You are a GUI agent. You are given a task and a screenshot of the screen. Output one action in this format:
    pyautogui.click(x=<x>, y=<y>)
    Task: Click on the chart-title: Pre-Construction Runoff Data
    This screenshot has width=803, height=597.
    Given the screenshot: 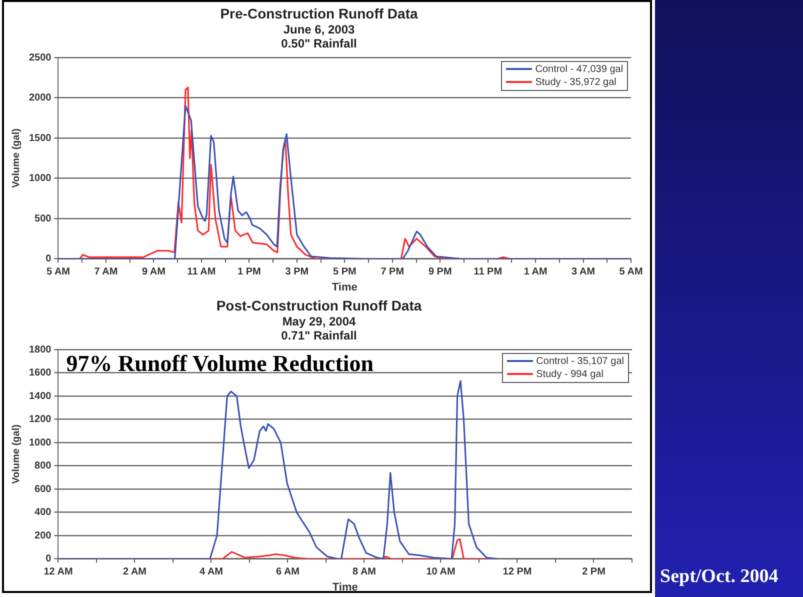 What is the action you would take?
    pyautogui.click(x=319, y=13)
    